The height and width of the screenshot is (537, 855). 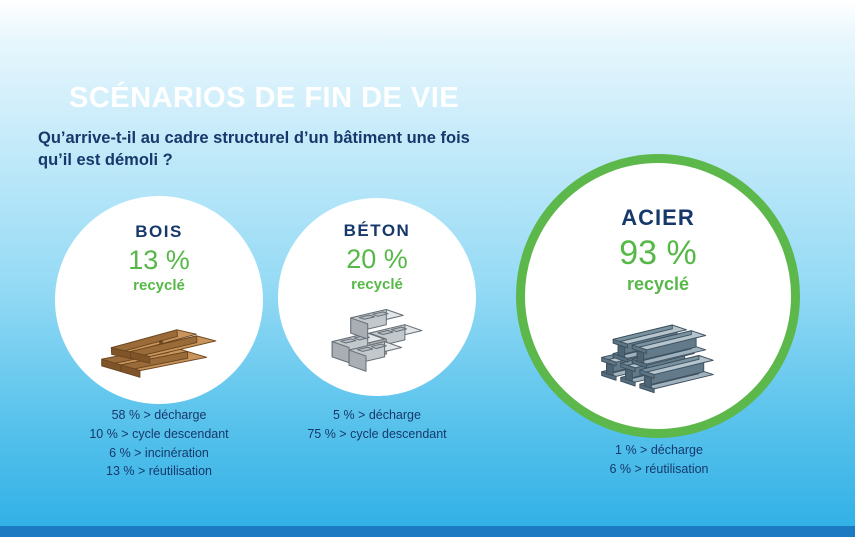 What do you see at coordinates (159, 415) in the screenshot?
I see `detail-line: 58 % > décharge` at bounding box center [159, 415].